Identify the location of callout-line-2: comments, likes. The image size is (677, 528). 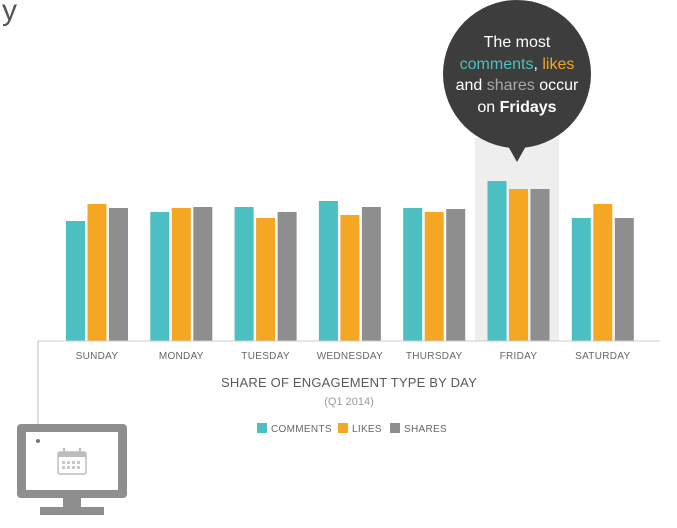
(517, 64).